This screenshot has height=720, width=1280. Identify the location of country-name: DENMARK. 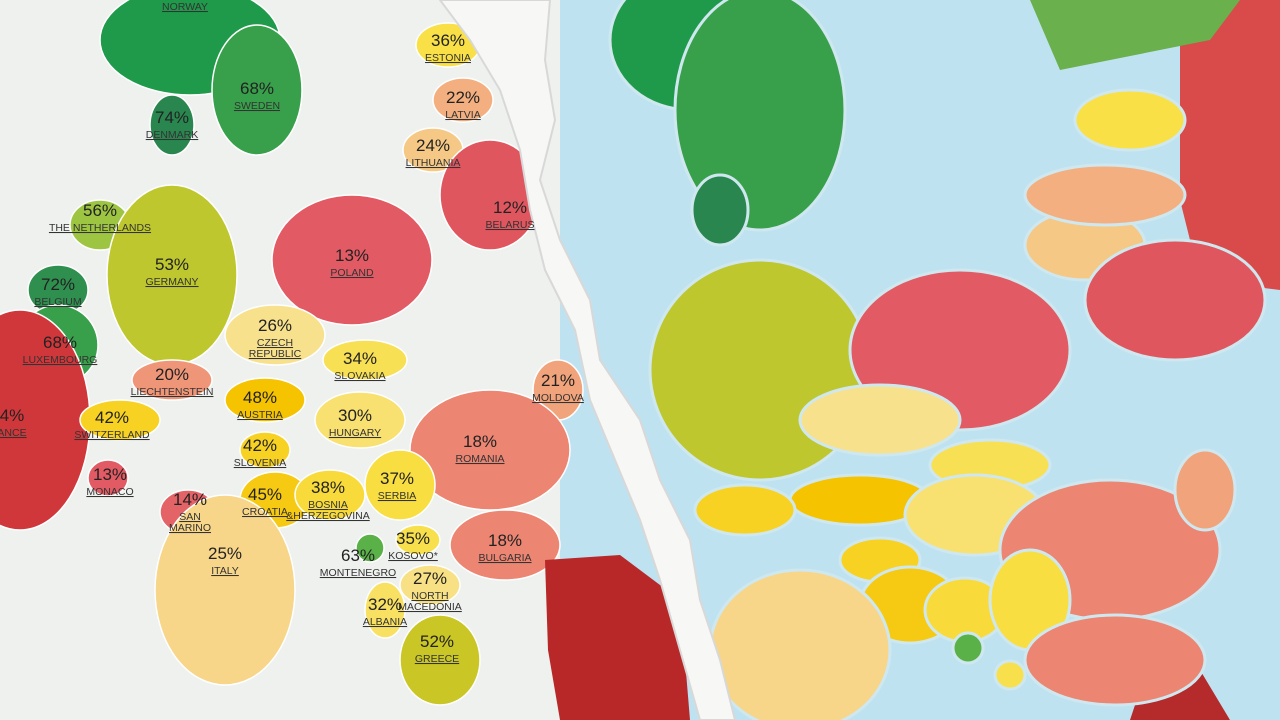
(172, 135).